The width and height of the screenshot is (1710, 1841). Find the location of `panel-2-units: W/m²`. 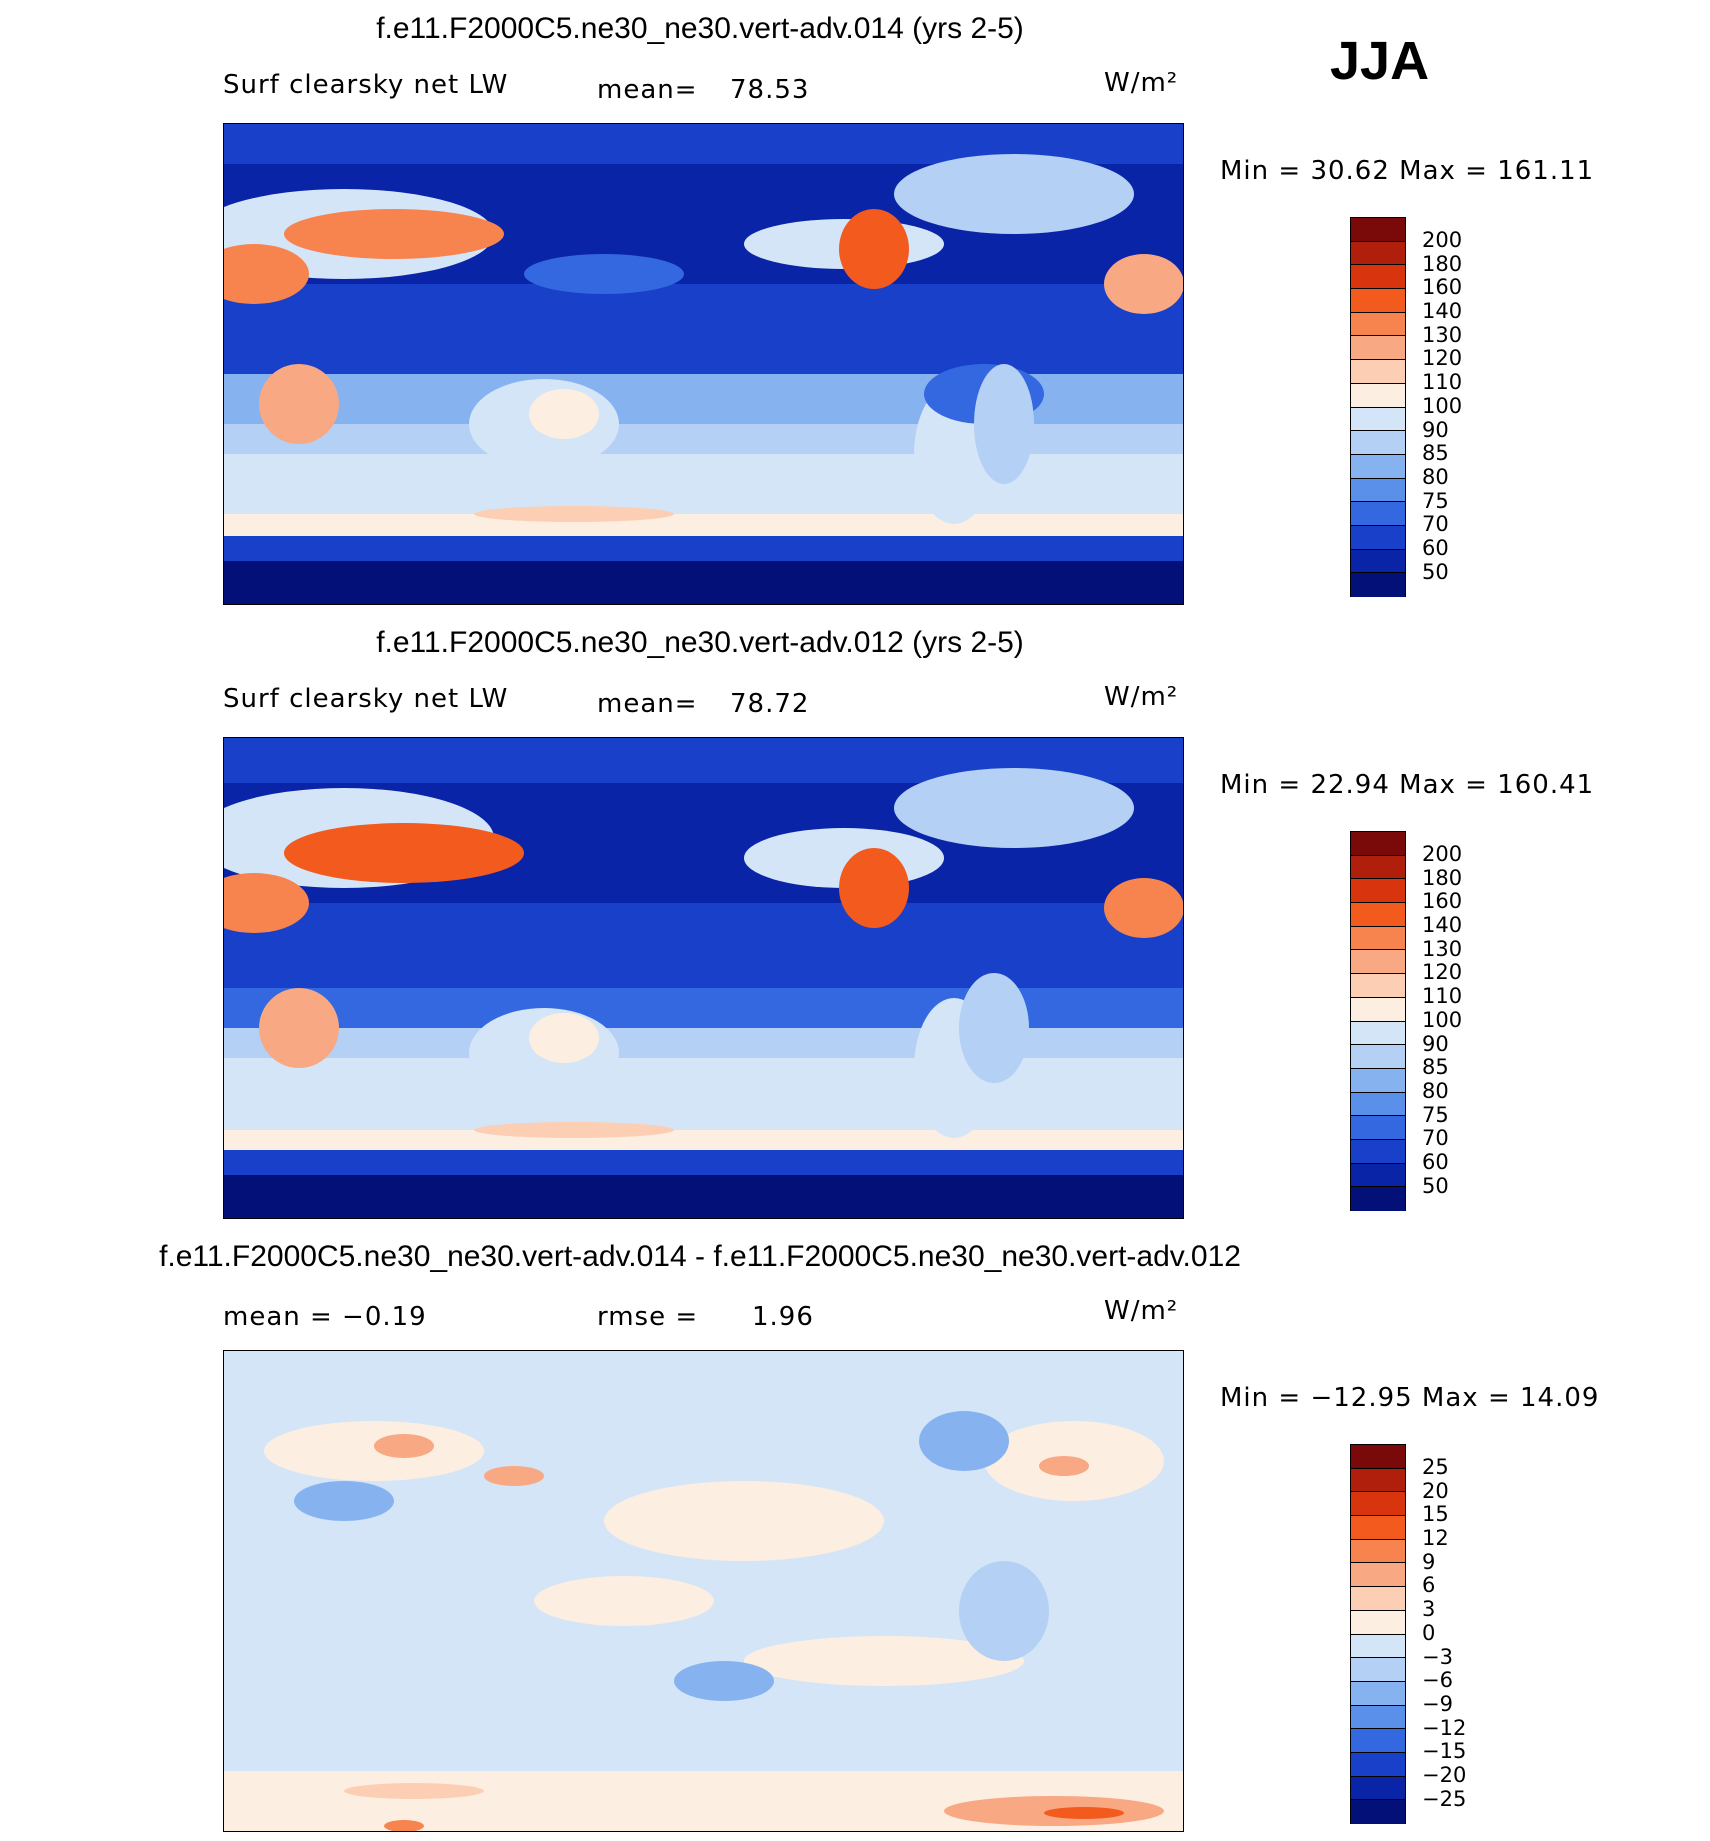

panel-2-units: W/m² is located at coordinates (1141, 697).